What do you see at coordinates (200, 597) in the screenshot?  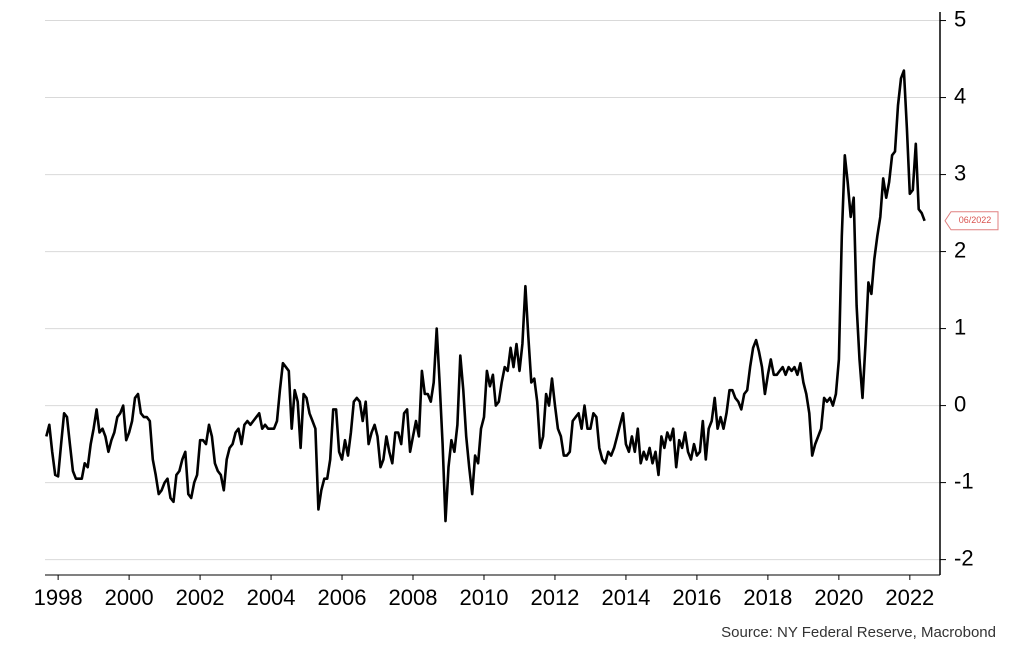 I see `x-tick-label: 2002` at bounding box center [200, 597].